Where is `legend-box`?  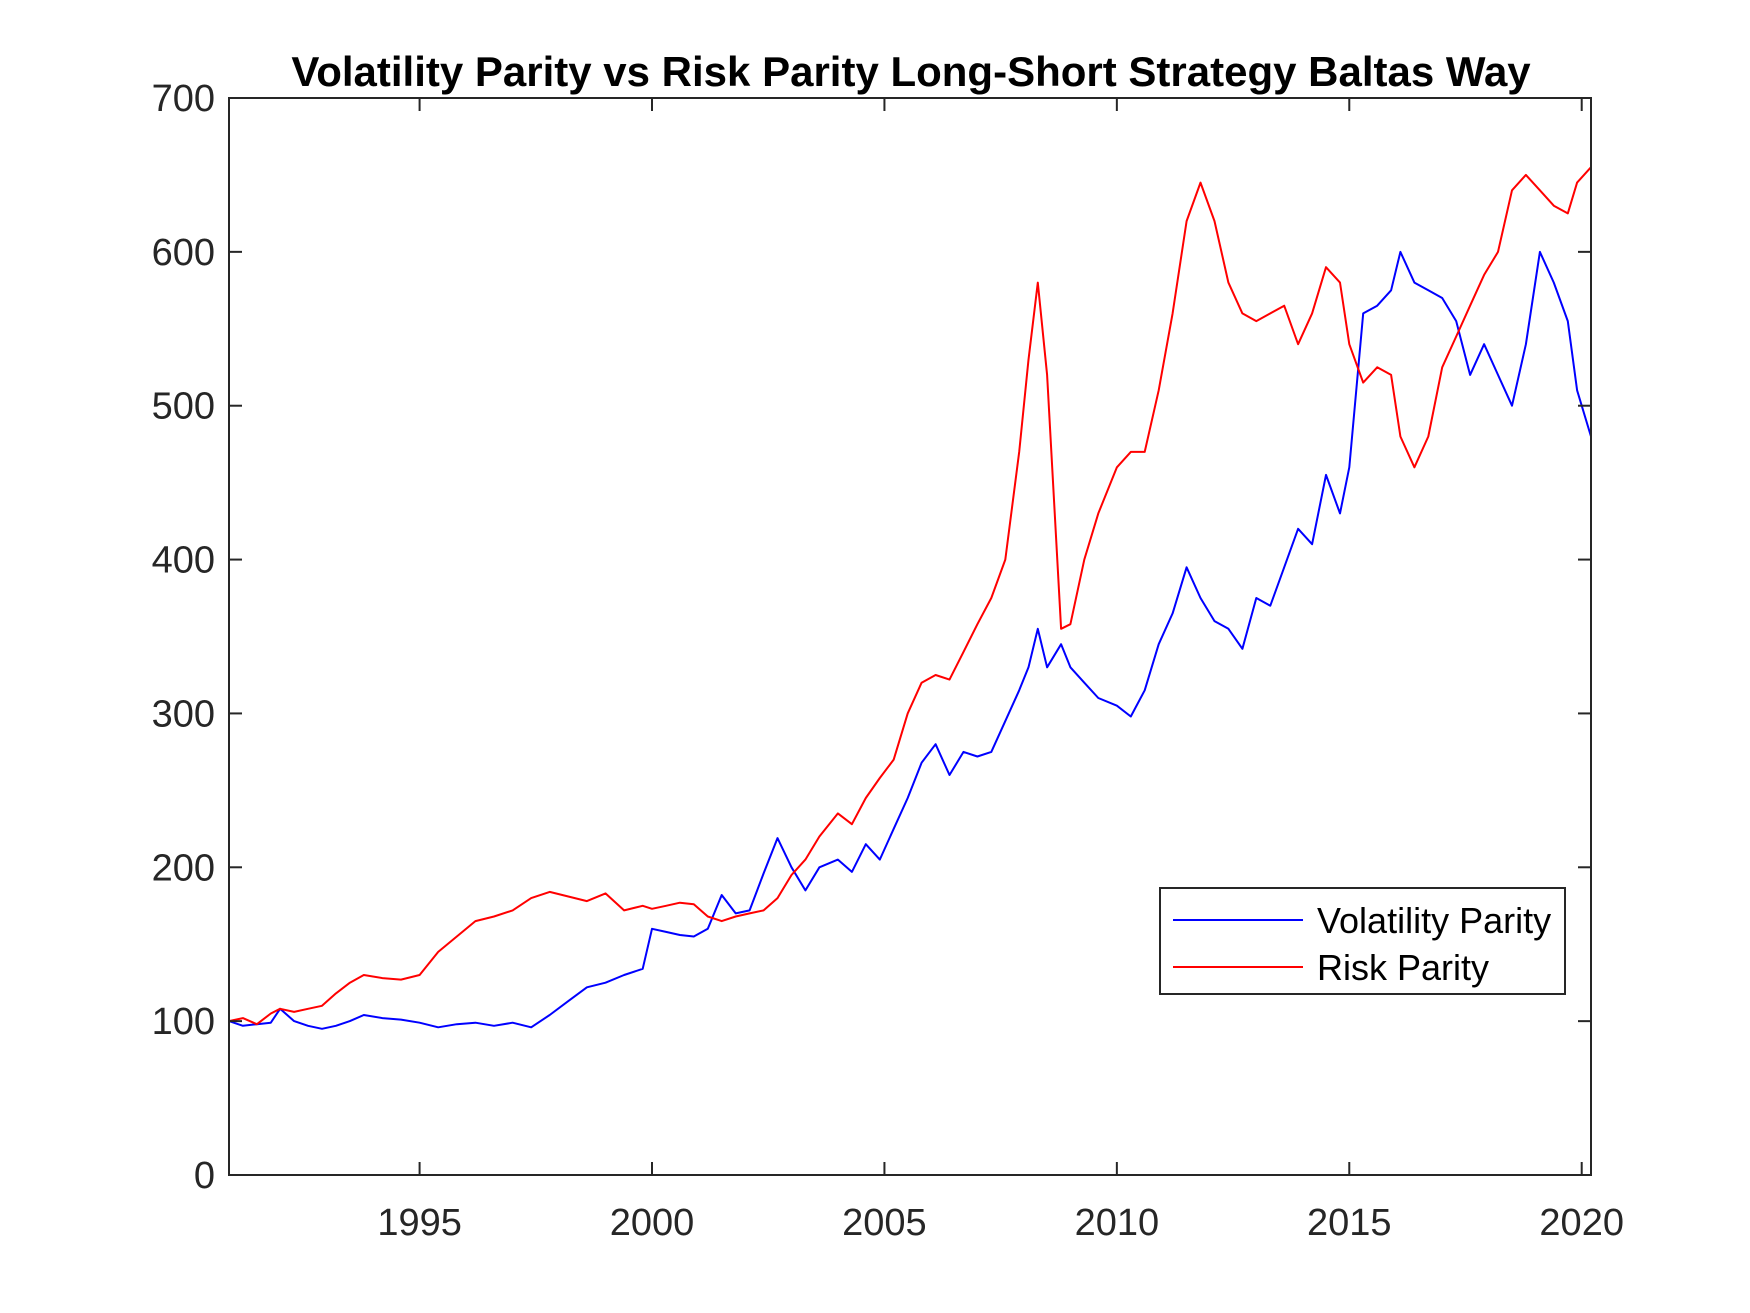 legend-box is located at coordinates (1362, 941).